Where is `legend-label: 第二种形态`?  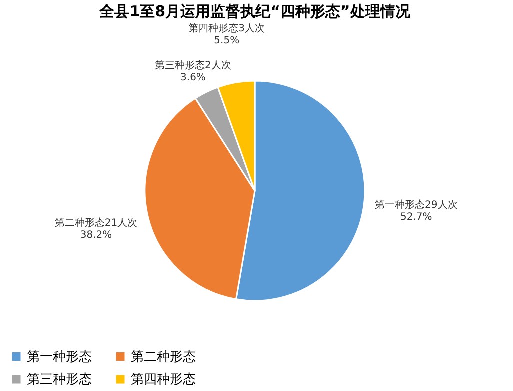
legend-label: 第二种形态 is located at coordinates (163, 357).